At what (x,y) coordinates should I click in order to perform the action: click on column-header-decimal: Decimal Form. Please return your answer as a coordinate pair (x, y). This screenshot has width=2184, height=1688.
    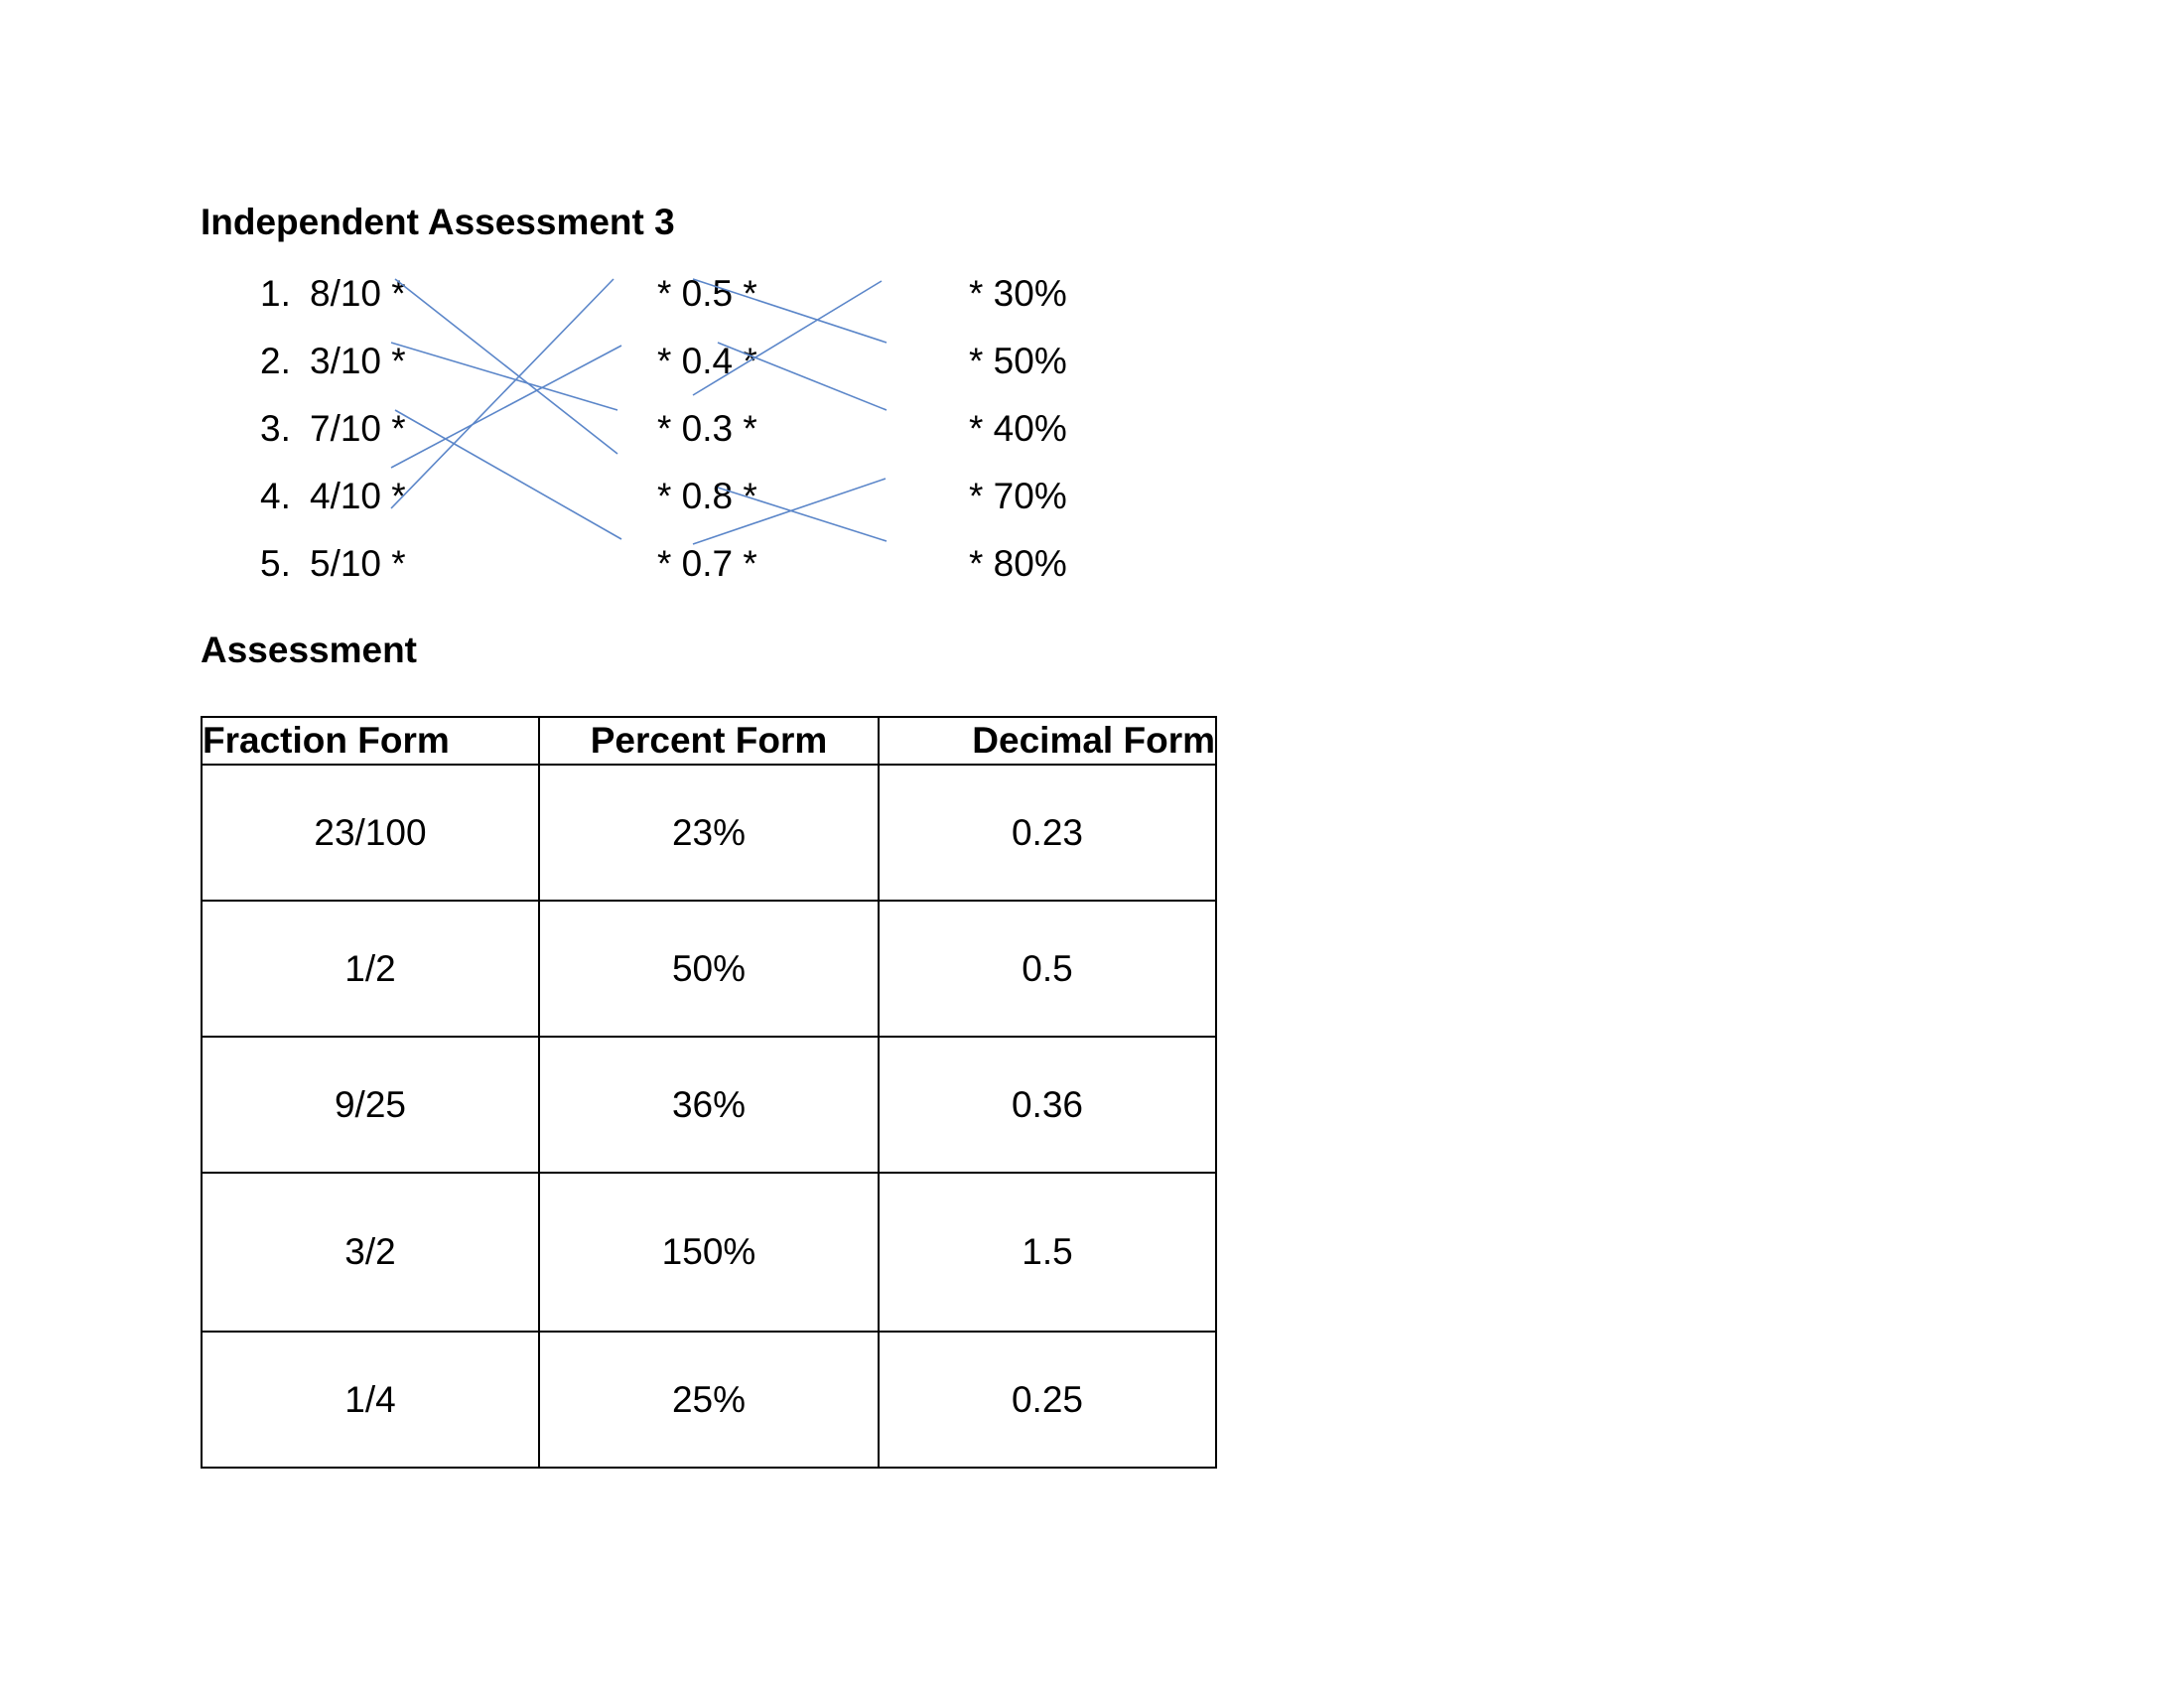
    Looking at the image, I should click on (1047, 741).